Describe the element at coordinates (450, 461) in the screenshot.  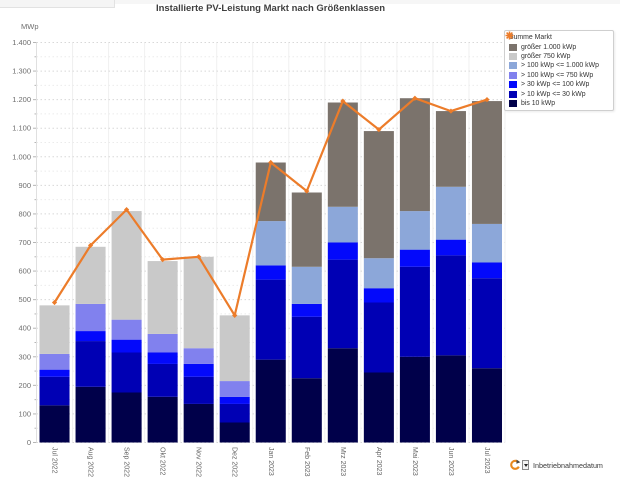
I see `x-tick-label: Jun 2023` at that location.